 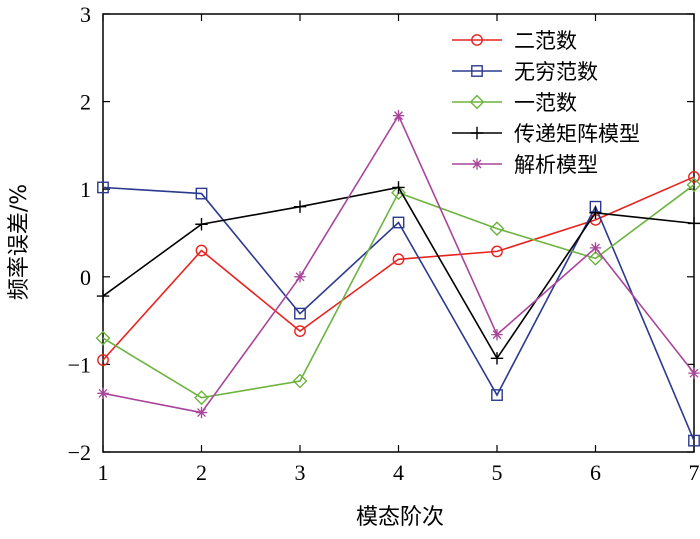 I want to click on legend-item: 传递矩阵模型, so click(x=546, y=134).